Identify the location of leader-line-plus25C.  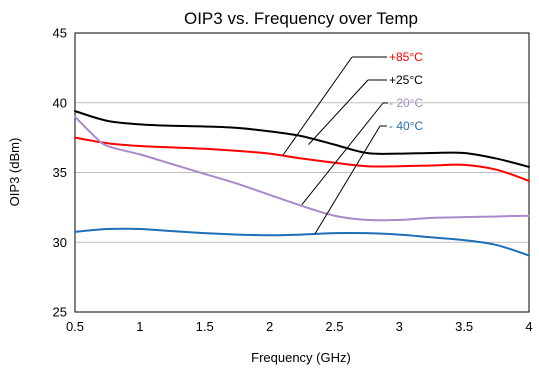
(338, 112).